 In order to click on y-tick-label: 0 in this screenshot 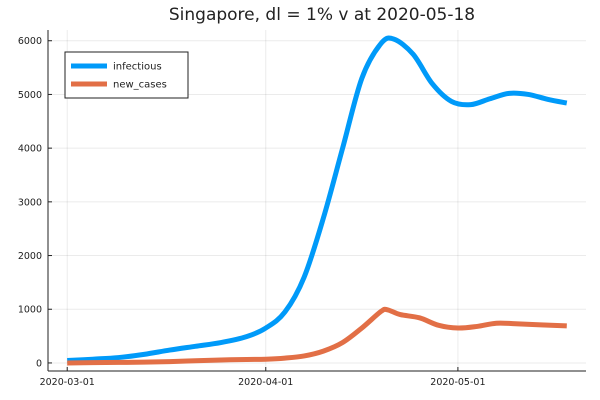, I will do `click(39, 363)`.